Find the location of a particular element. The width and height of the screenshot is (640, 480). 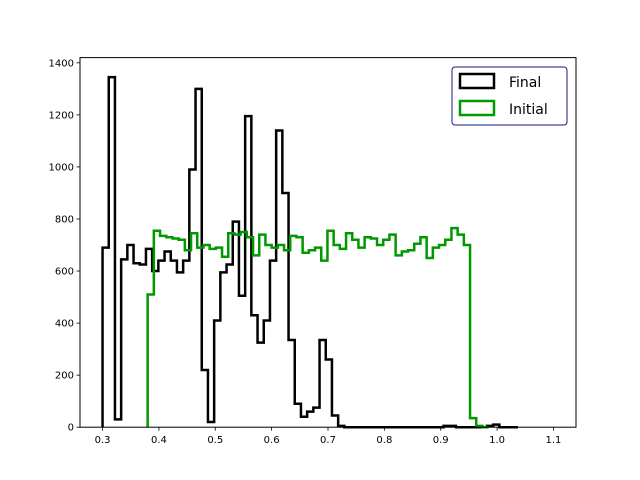

y-tick-label: 1000 is located at coordinates (61, 167).